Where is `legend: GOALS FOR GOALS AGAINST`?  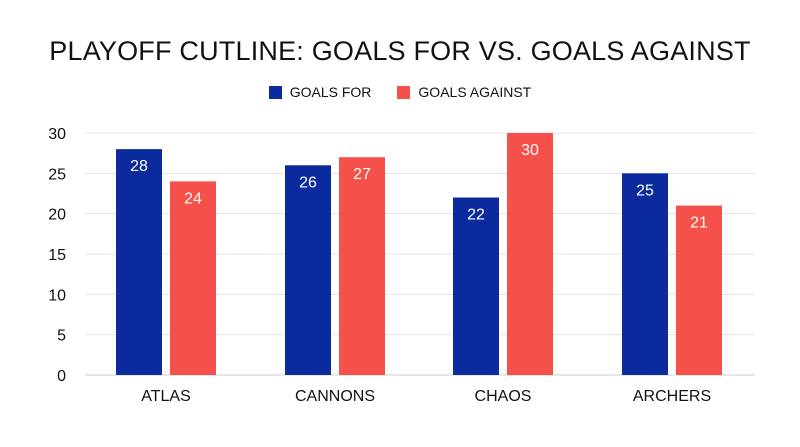 legend: GOALS FOR GOALS AGAINST is located at coordinates (400, 92).